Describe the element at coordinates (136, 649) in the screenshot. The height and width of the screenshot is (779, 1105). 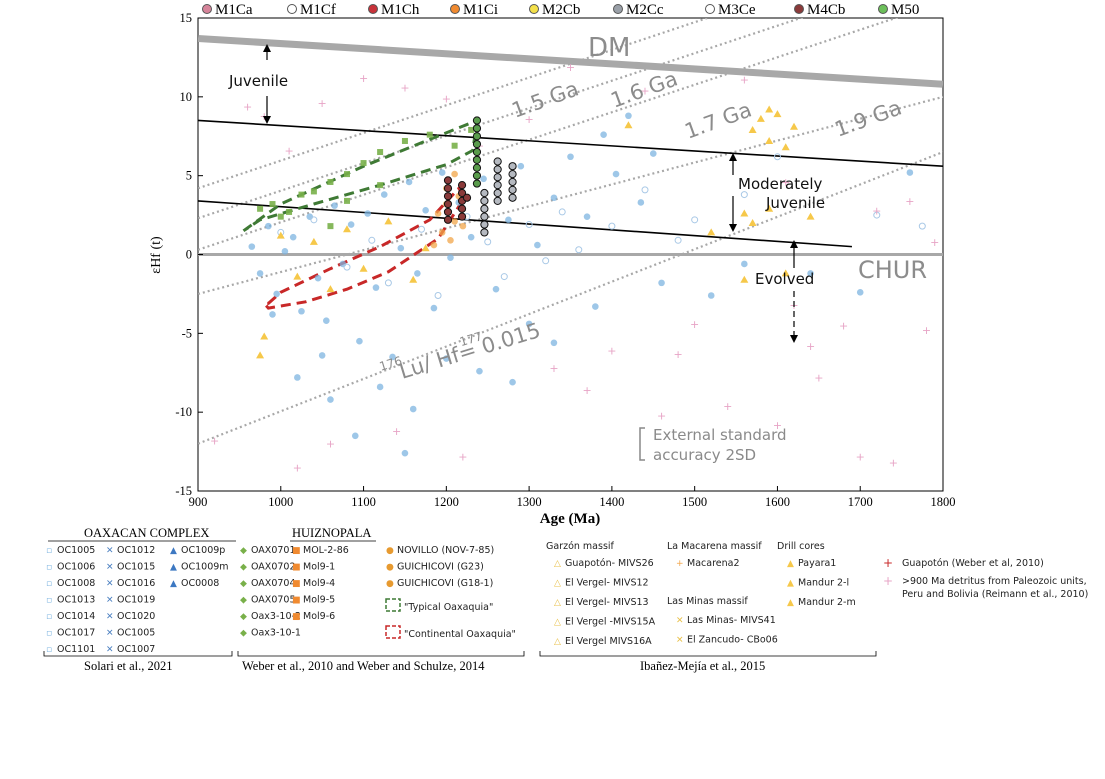
I see `legend-item: OC1007` at that location.